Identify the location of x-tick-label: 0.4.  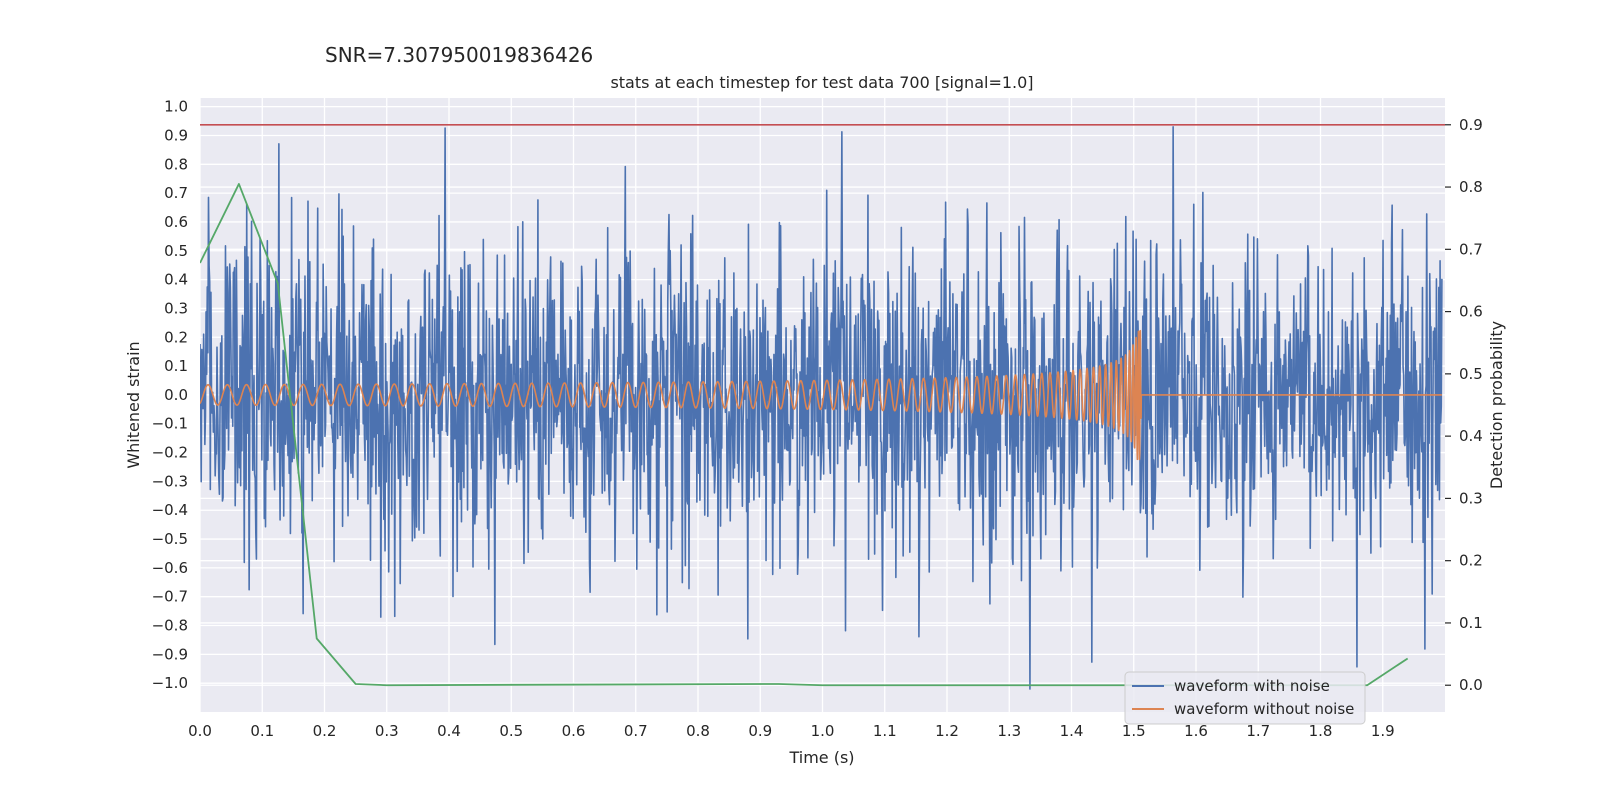
(449, 731).